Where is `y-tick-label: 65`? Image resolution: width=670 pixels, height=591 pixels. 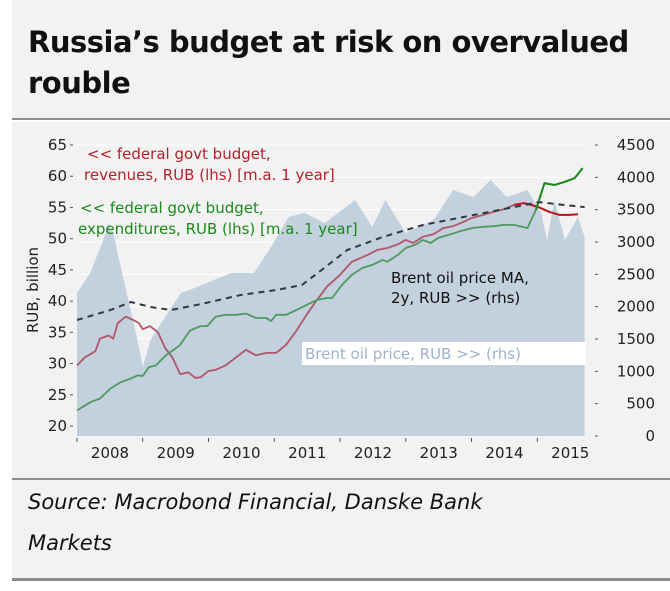
y-tick-label: 65 is located at coordinates (57, 145).